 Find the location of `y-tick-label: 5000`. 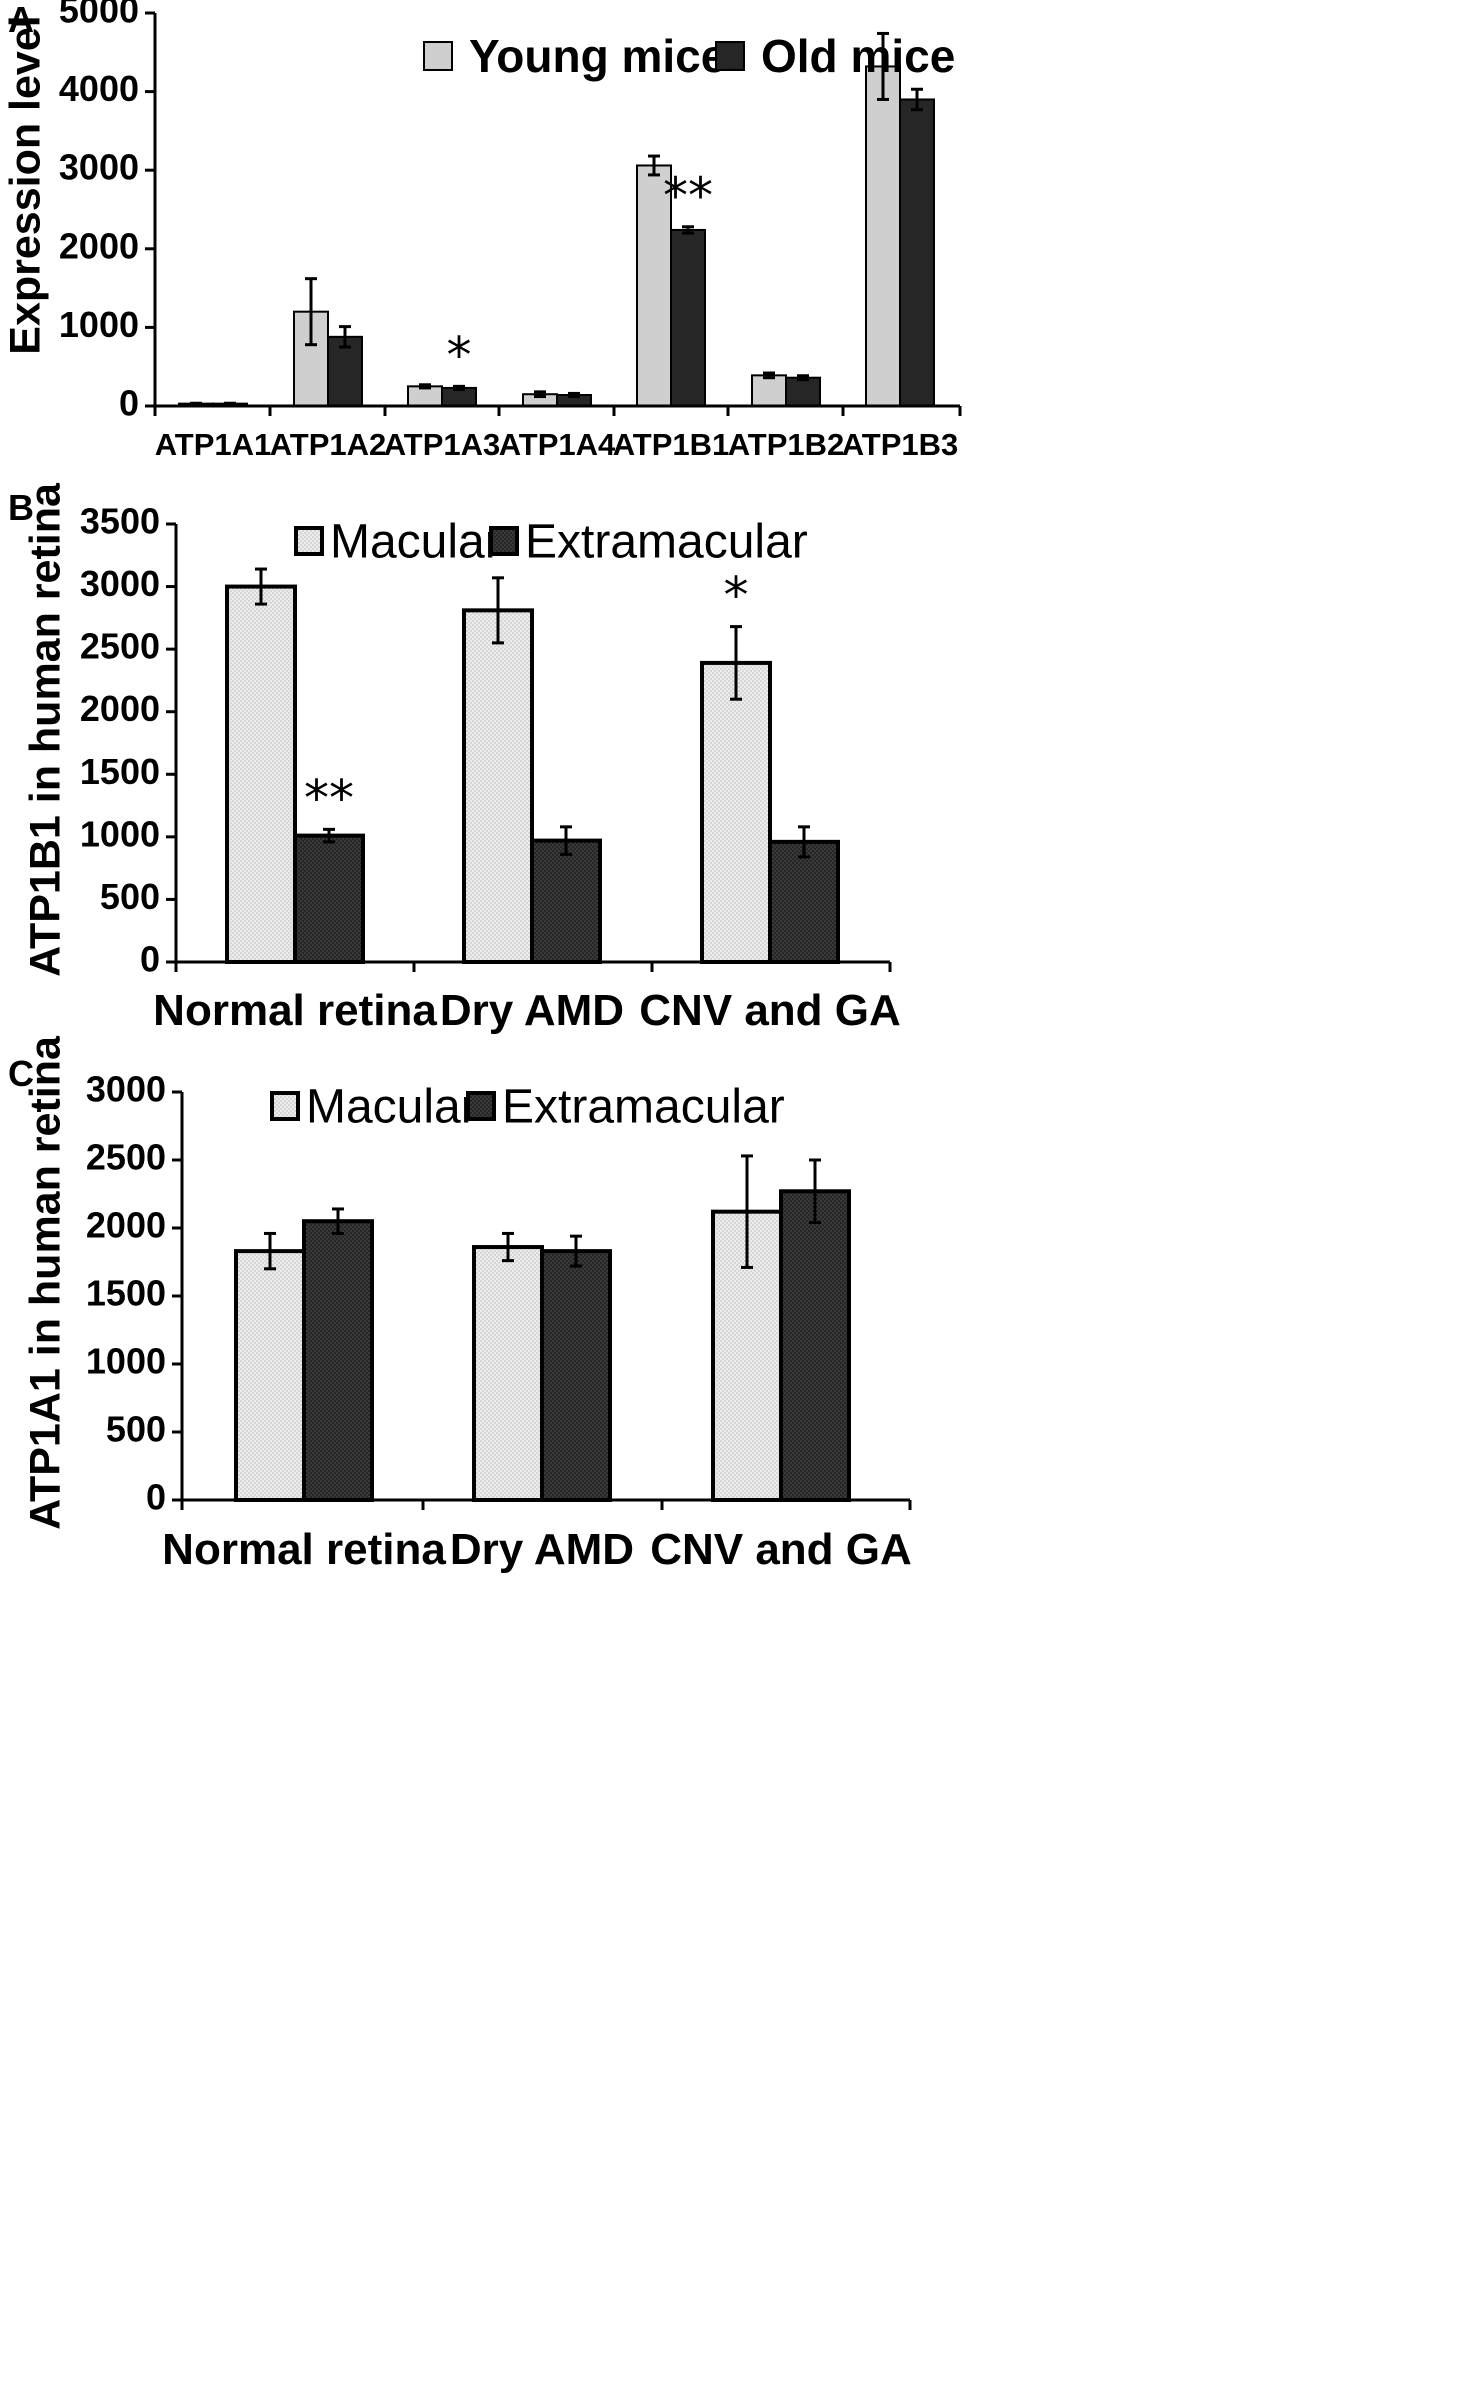

y-tick-label: 5000 is located at coordinates (99, 15).